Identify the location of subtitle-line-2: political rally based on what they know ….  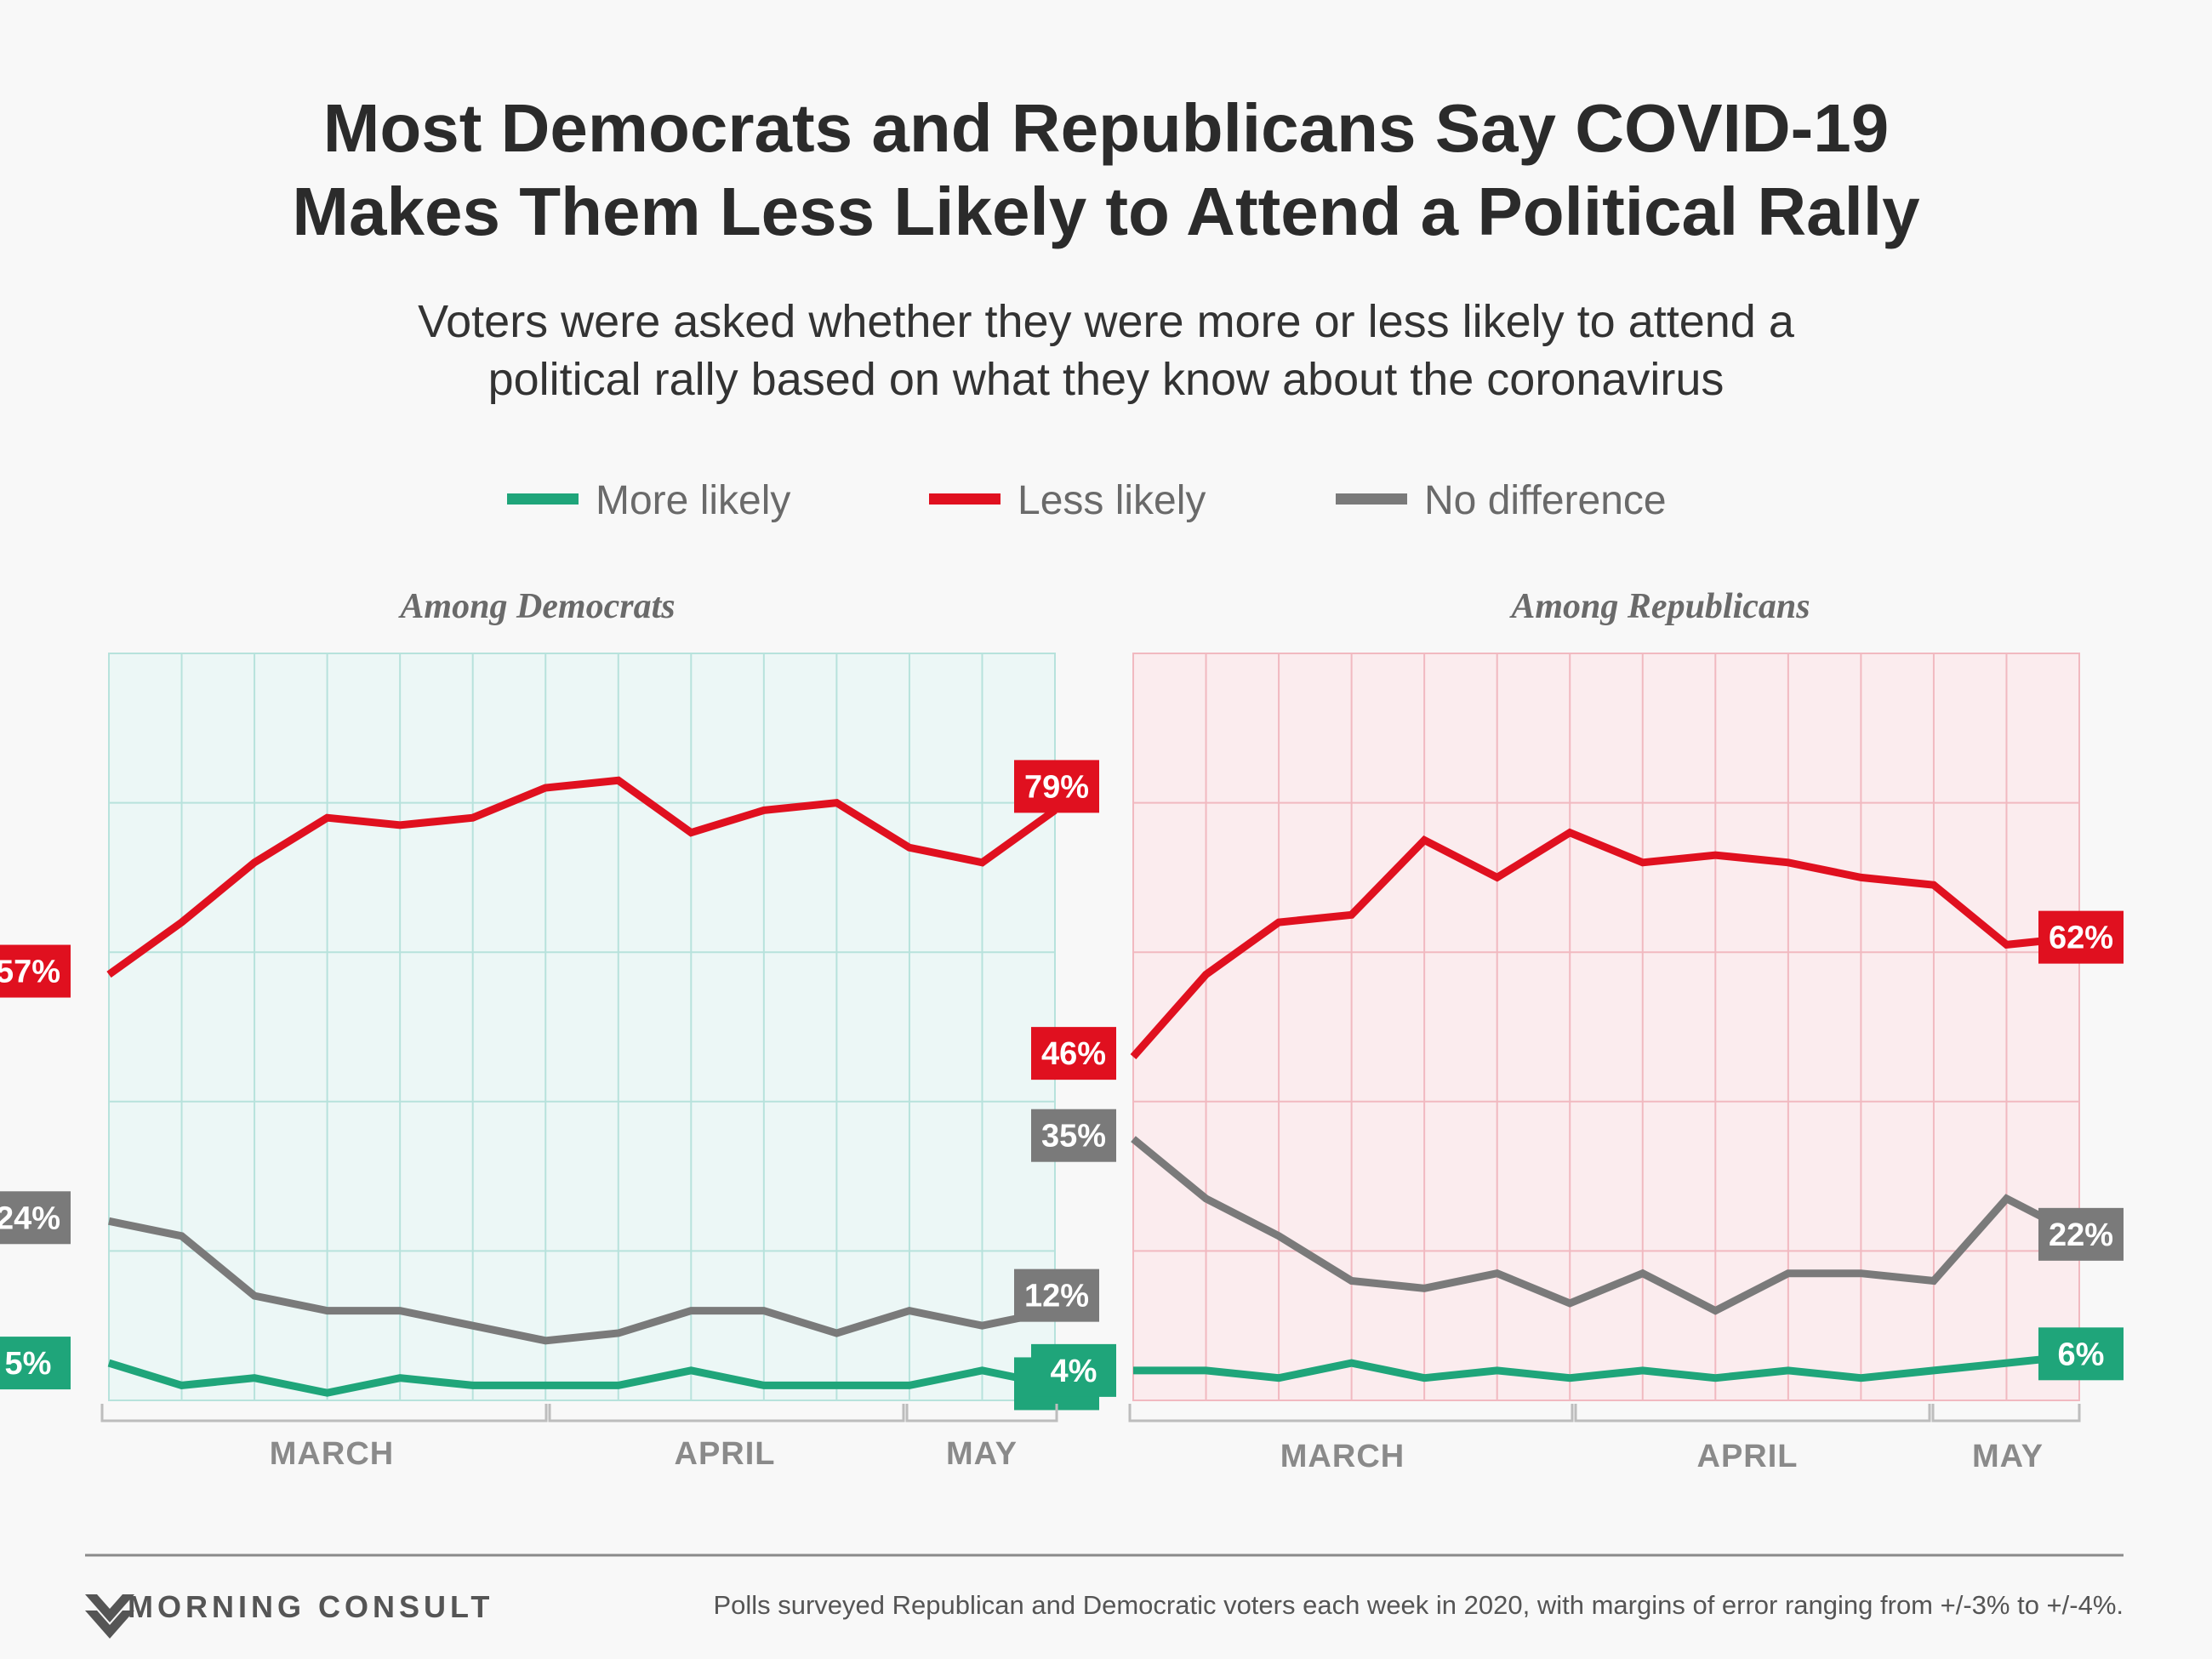
(1106, 379).